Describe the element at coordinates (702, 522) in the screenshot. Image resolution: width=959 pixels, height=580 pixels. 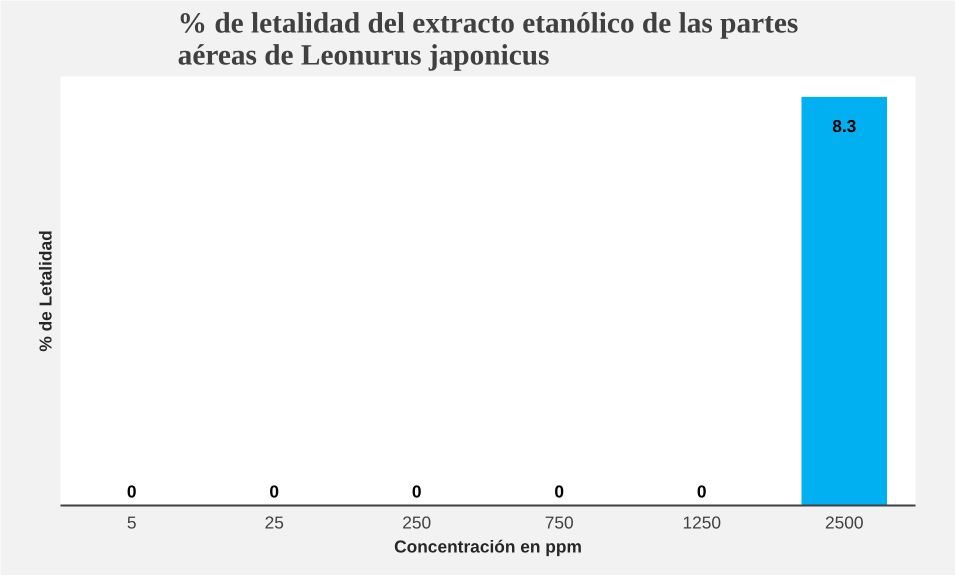
I see `x-tick-label: 1250` at that location.